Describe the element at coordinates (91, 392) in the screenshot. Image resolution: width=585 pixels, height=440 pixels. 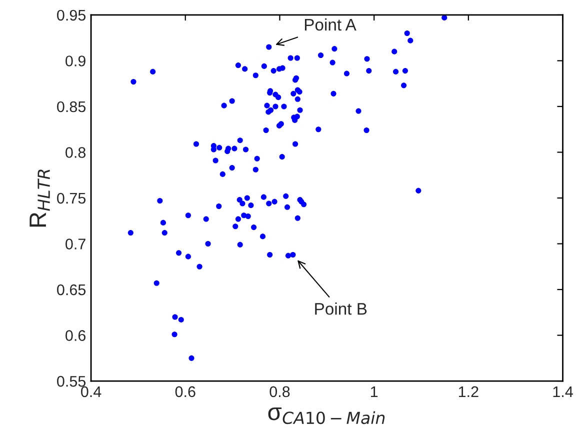
I see `x-tick-label: 0.4` at that location.